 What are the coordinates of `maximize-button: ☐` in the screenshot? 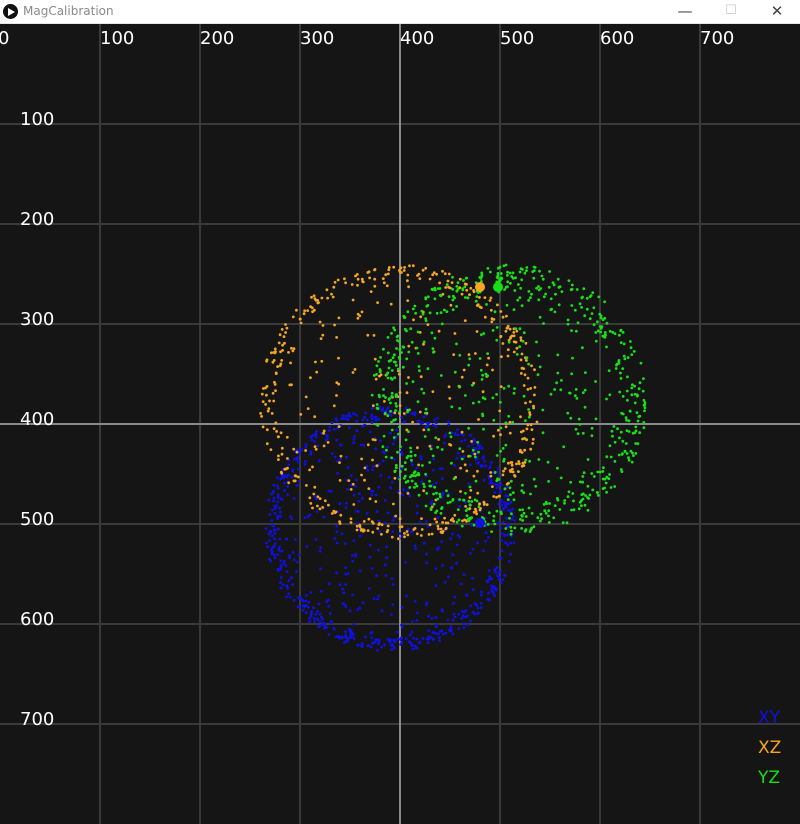 It's located at (731, 10).